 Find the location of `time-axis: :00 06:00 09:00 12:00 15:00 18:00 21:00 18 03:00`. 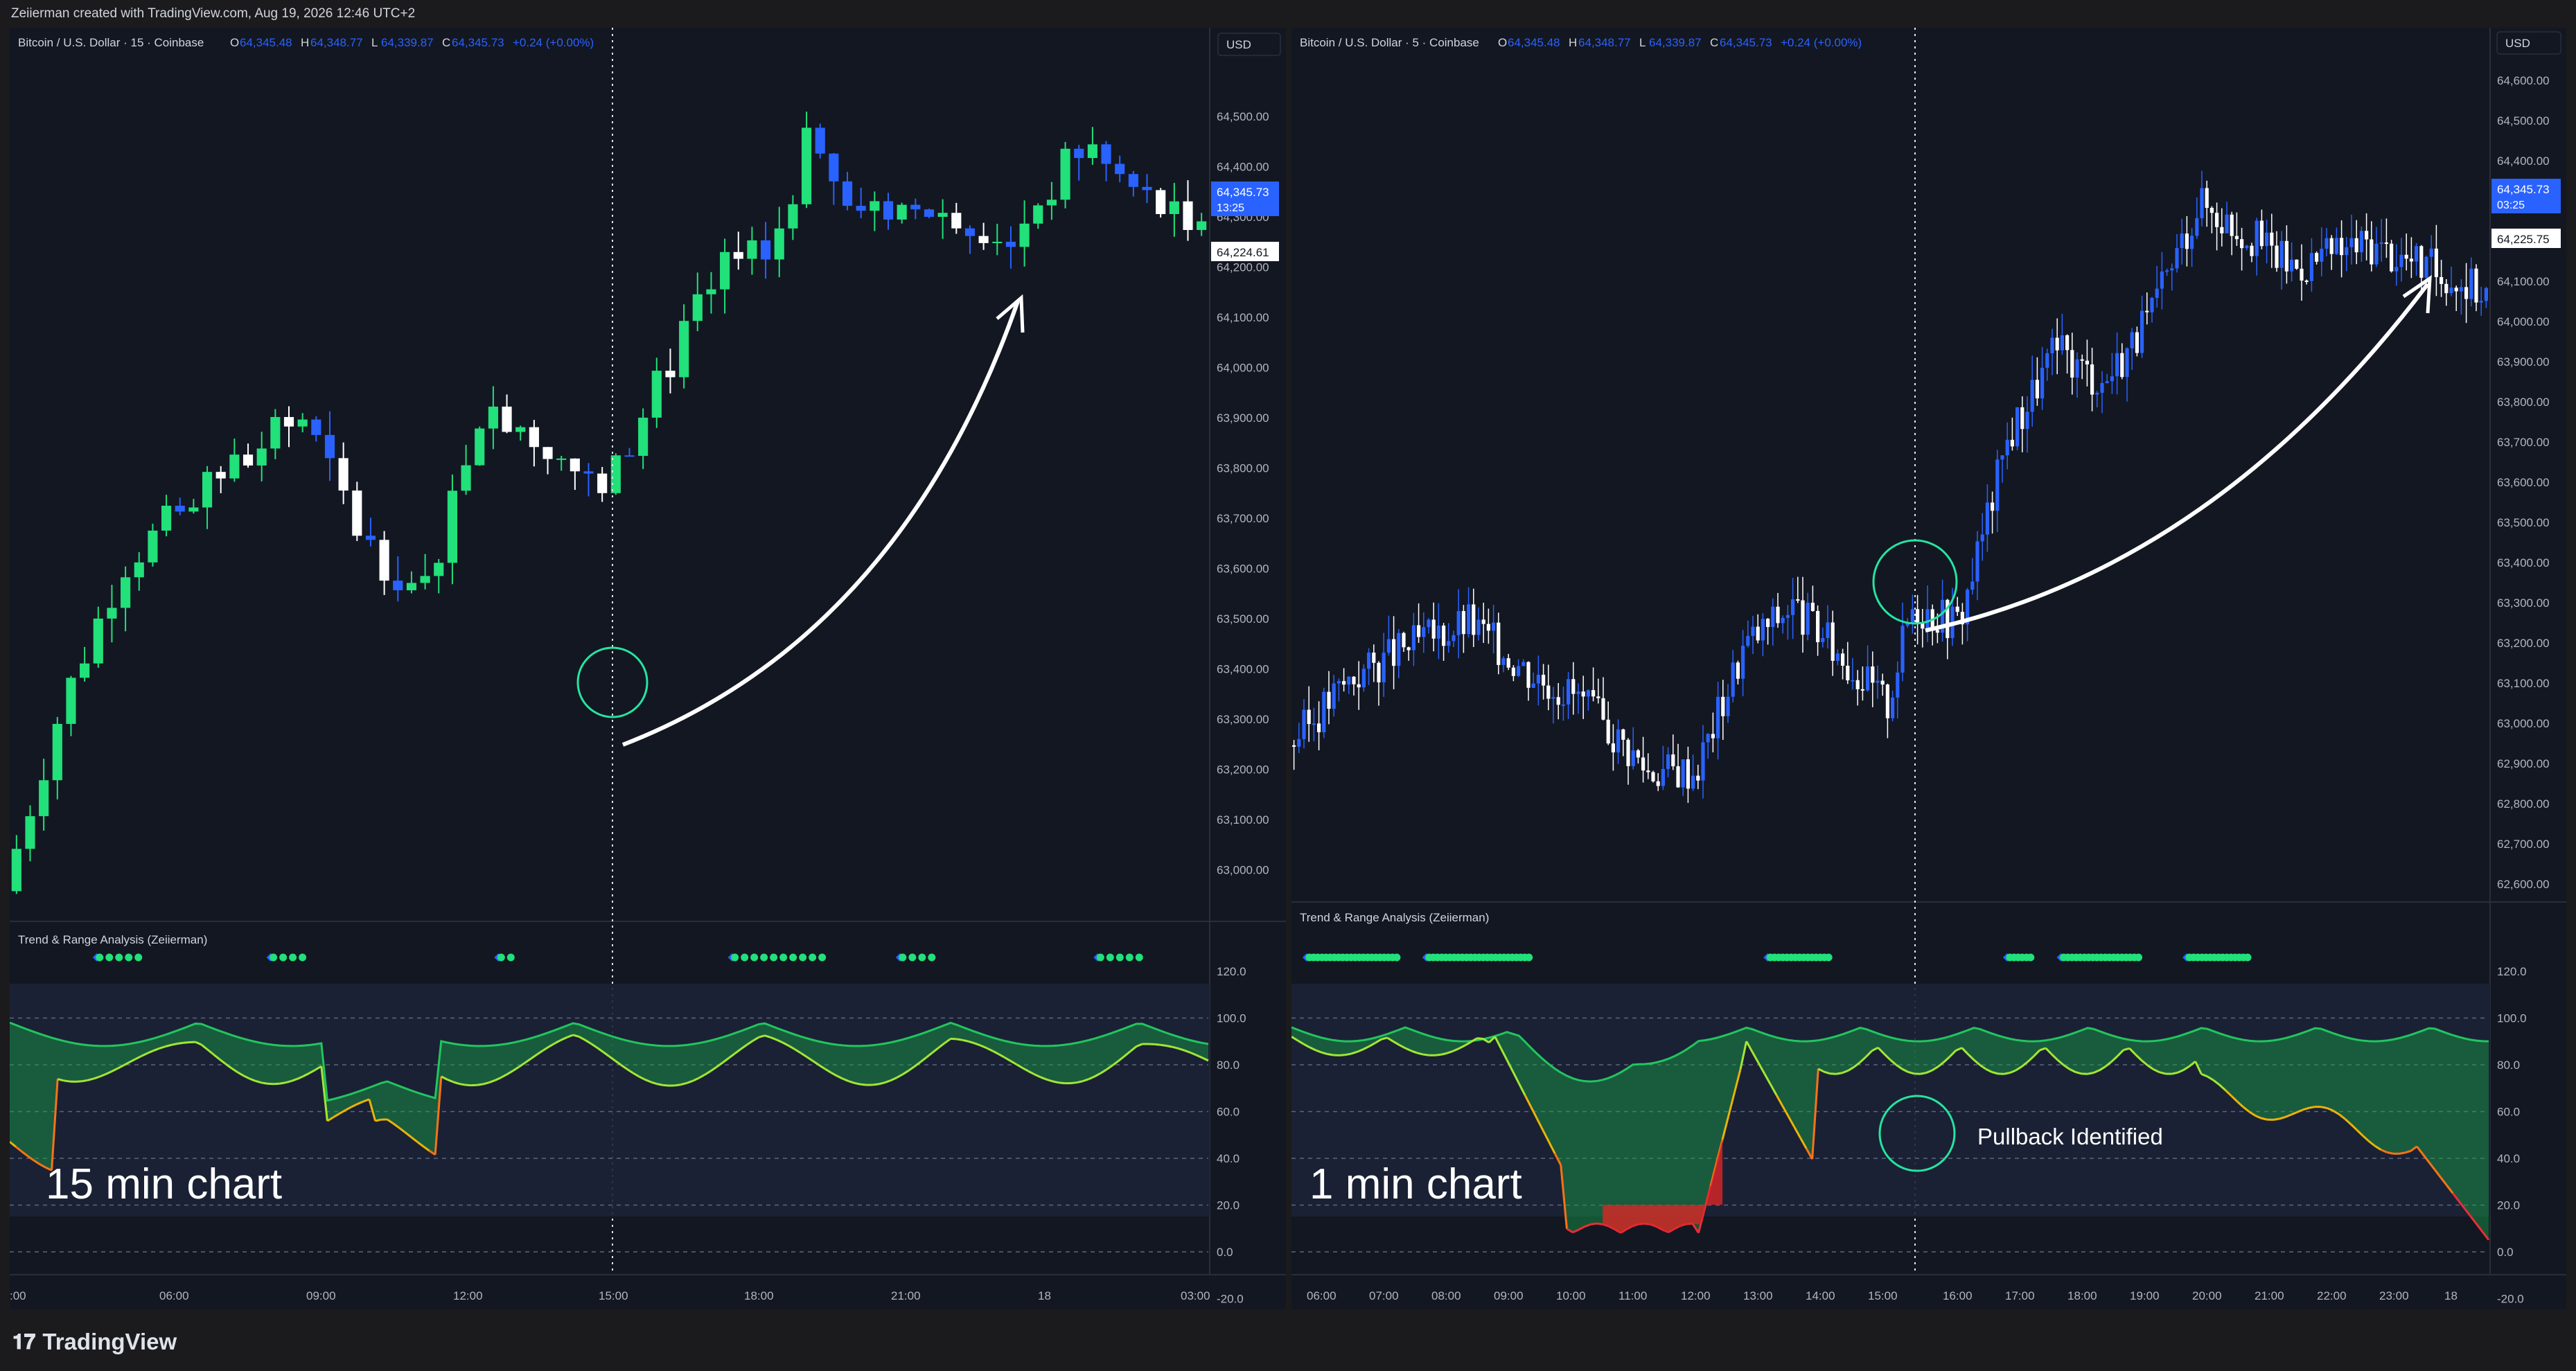

time-axis: :00 06:00 09:00 12:00 15:00 18:00 21:00 18 03:00 is located at coordinates (610, 1295).